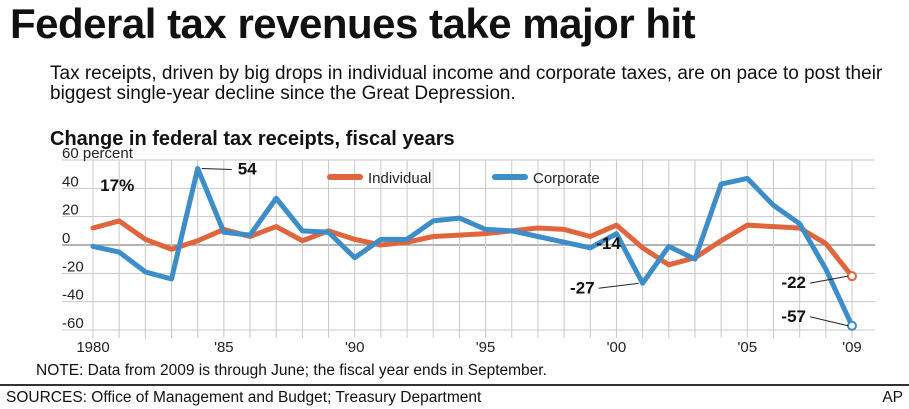 Image resolution: width=909 pixels, height=409 pixels. I want to click on x-tick-label: '09, so click(852, 347).